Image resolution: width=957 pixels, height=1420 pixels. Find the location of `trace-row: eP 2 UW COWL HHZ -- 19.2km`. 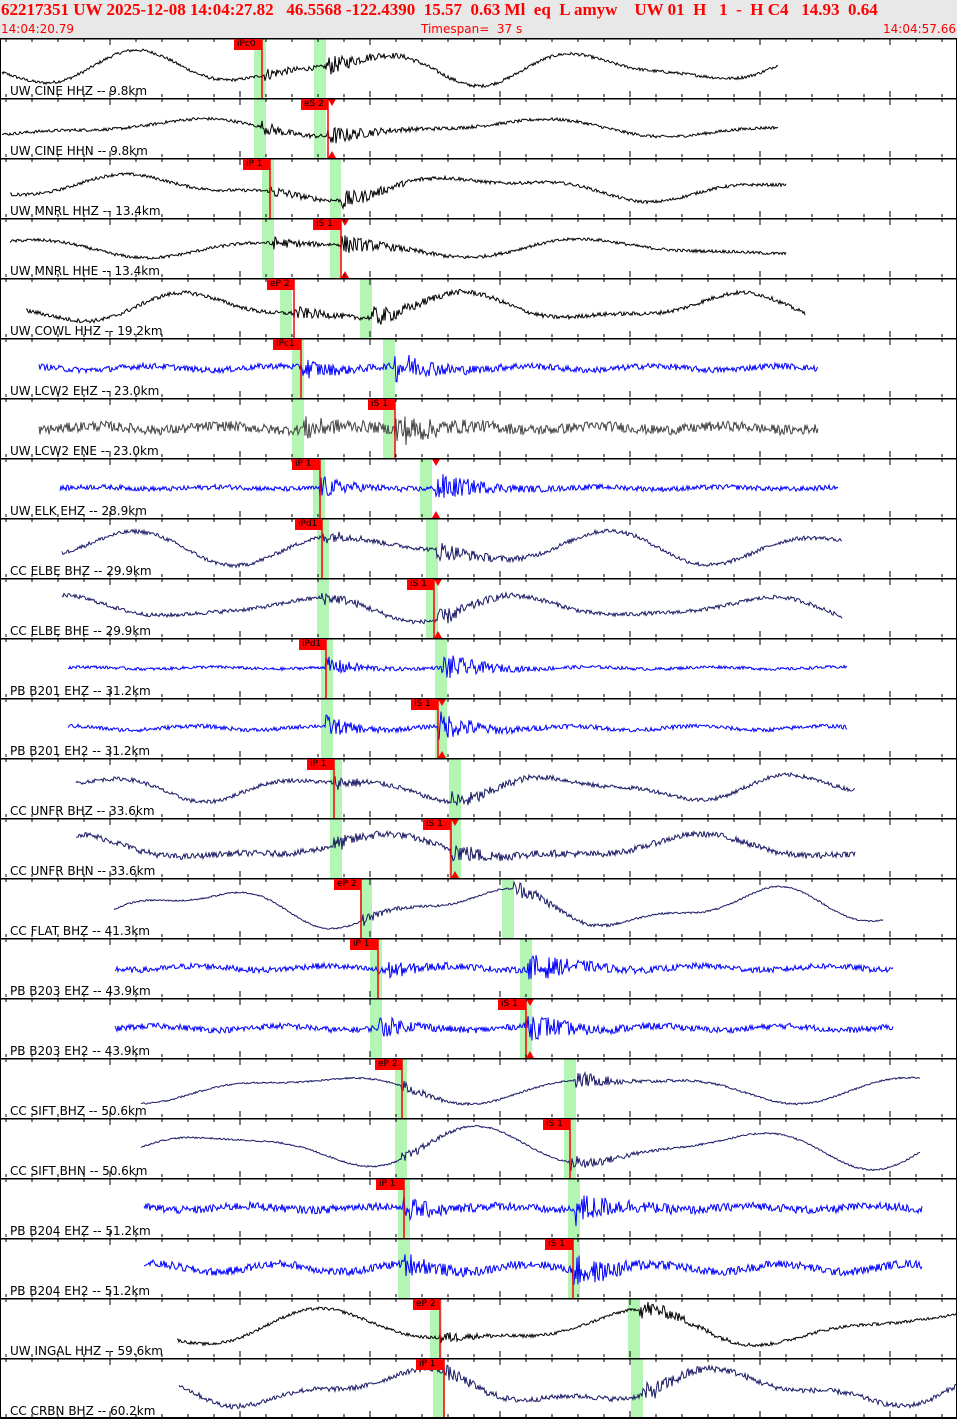

trace-row: eP 2 UW COWL HHZ -- 19.2km is located at coordinates (478, 308).